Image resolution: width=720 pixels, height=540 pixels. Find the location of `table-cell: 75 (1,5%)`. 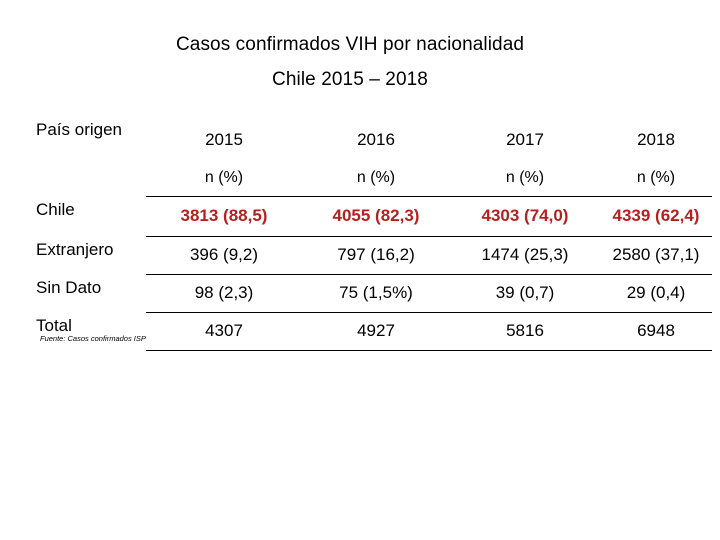

table-cell: 75 (1,5%) is located at coordinates (376, 293).